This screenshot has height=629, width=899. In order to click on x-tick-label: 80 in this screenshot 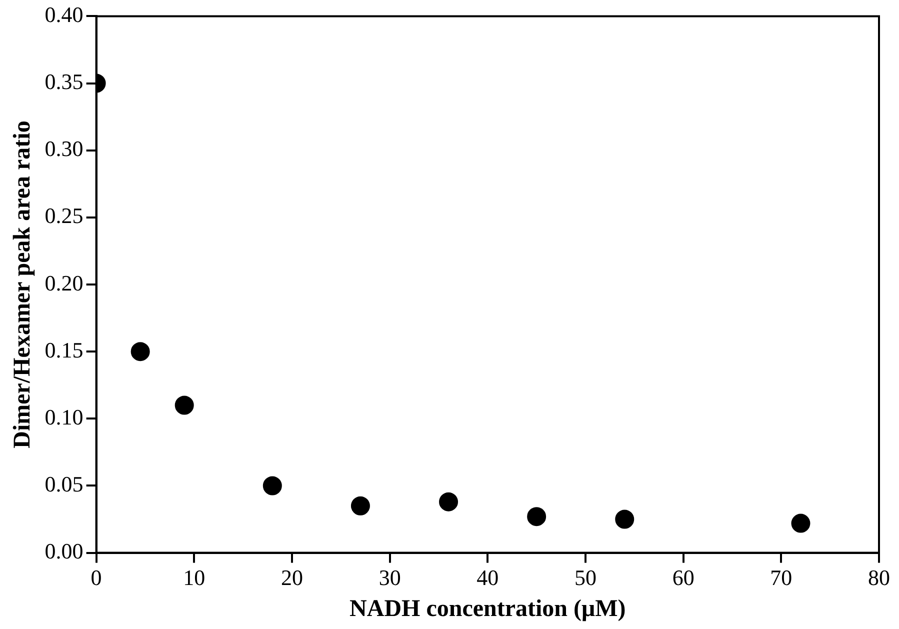, I will do `click(879, 577)`.